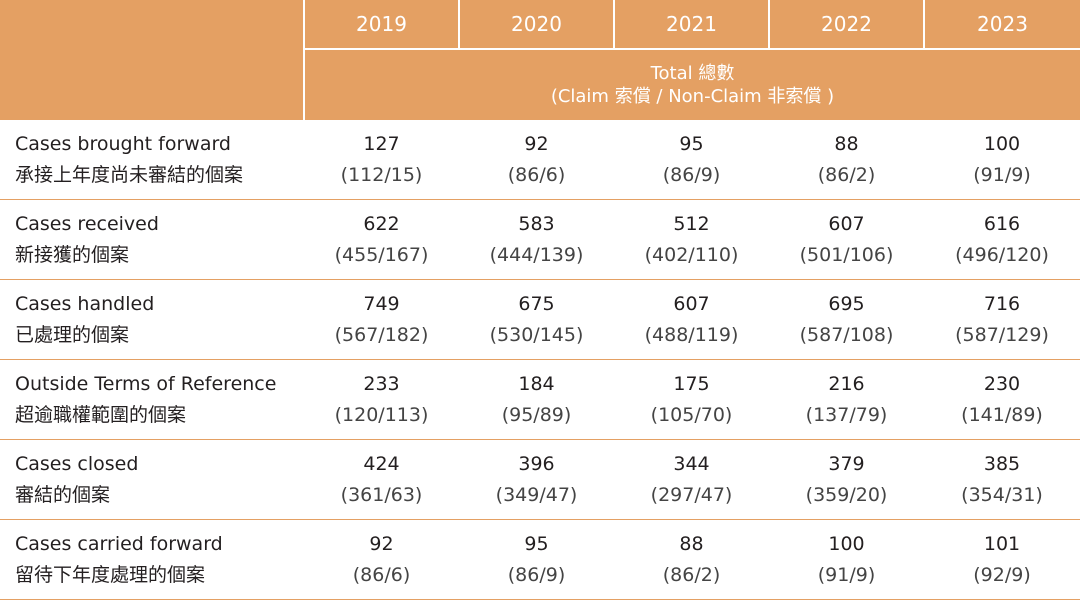 The image size is (1080, 606). What do you see at coordinates (691, 160) in the screenshot?
I see `cell-2021: 95 (86/9)` at bounding box center [691, 160].